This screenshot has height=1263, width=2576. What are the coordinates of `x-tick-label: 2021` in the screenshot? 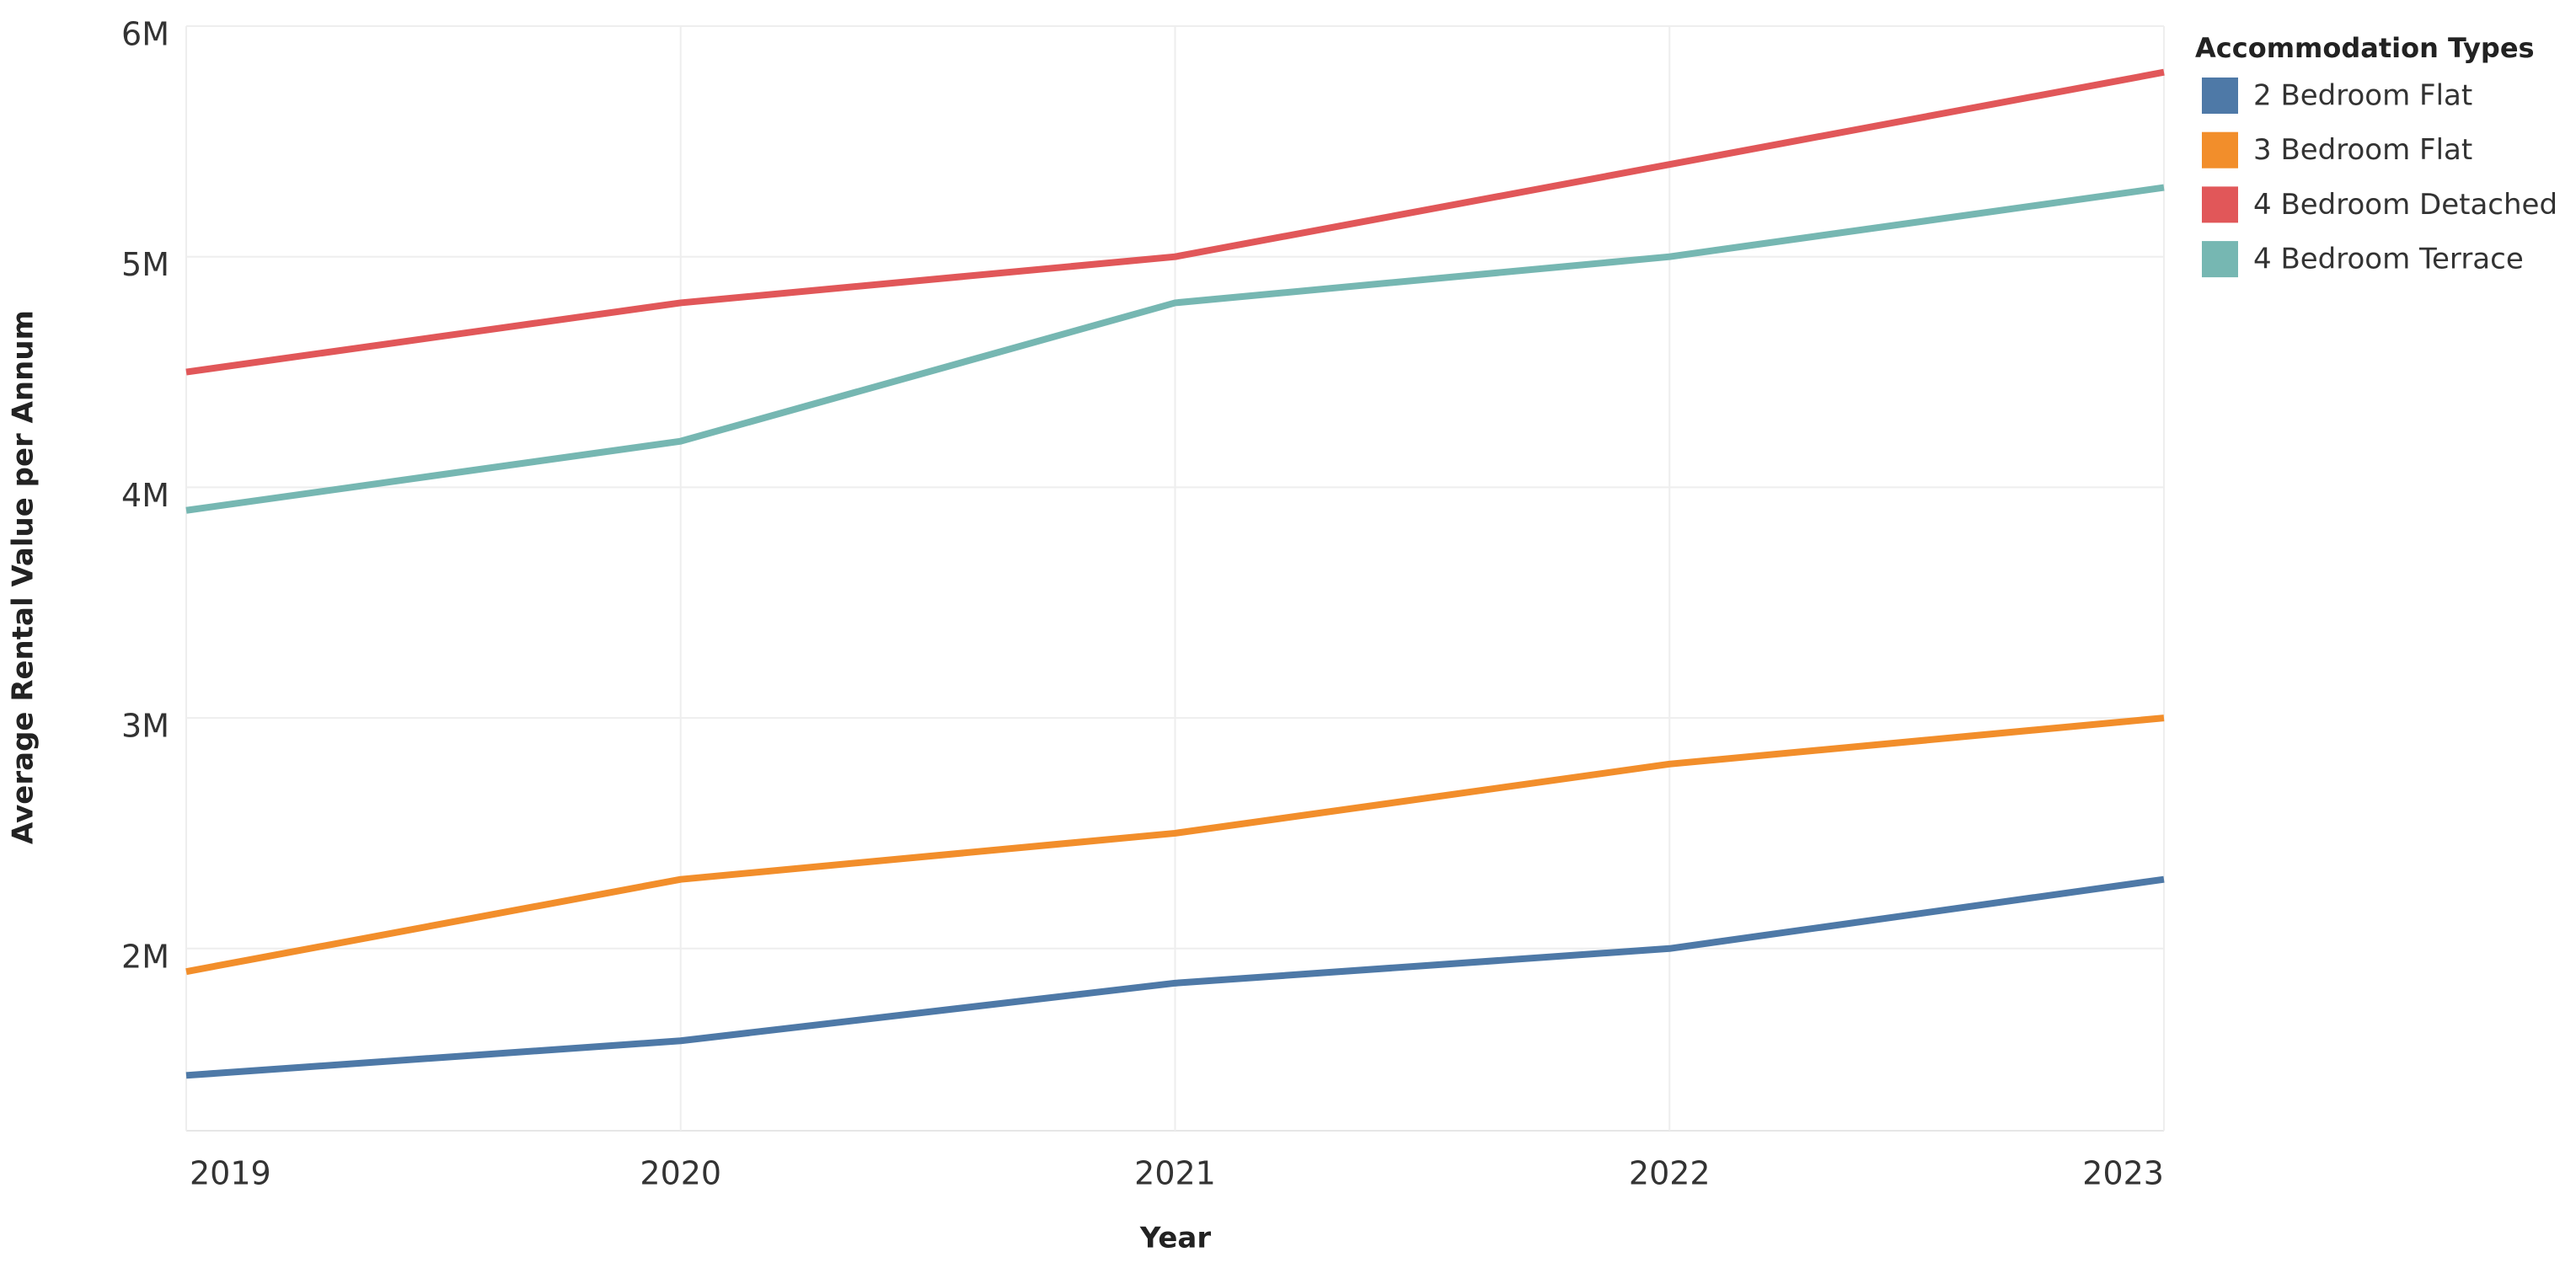 It's located at (1175, 1173).